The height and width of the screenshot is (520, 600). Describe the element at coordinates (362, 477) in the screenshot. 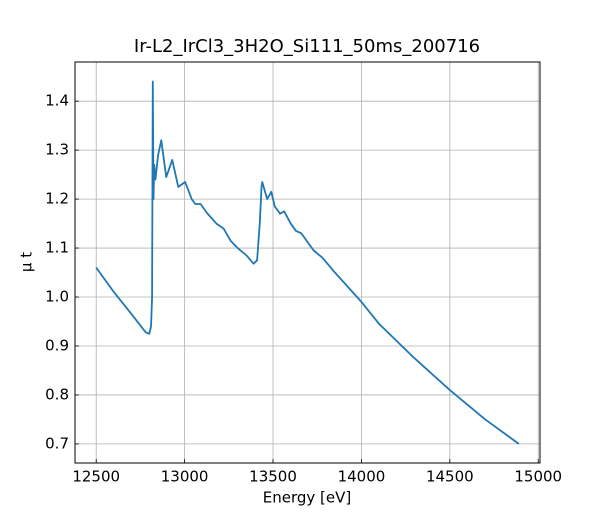

I see `x-tick-label: 14000` at that location.